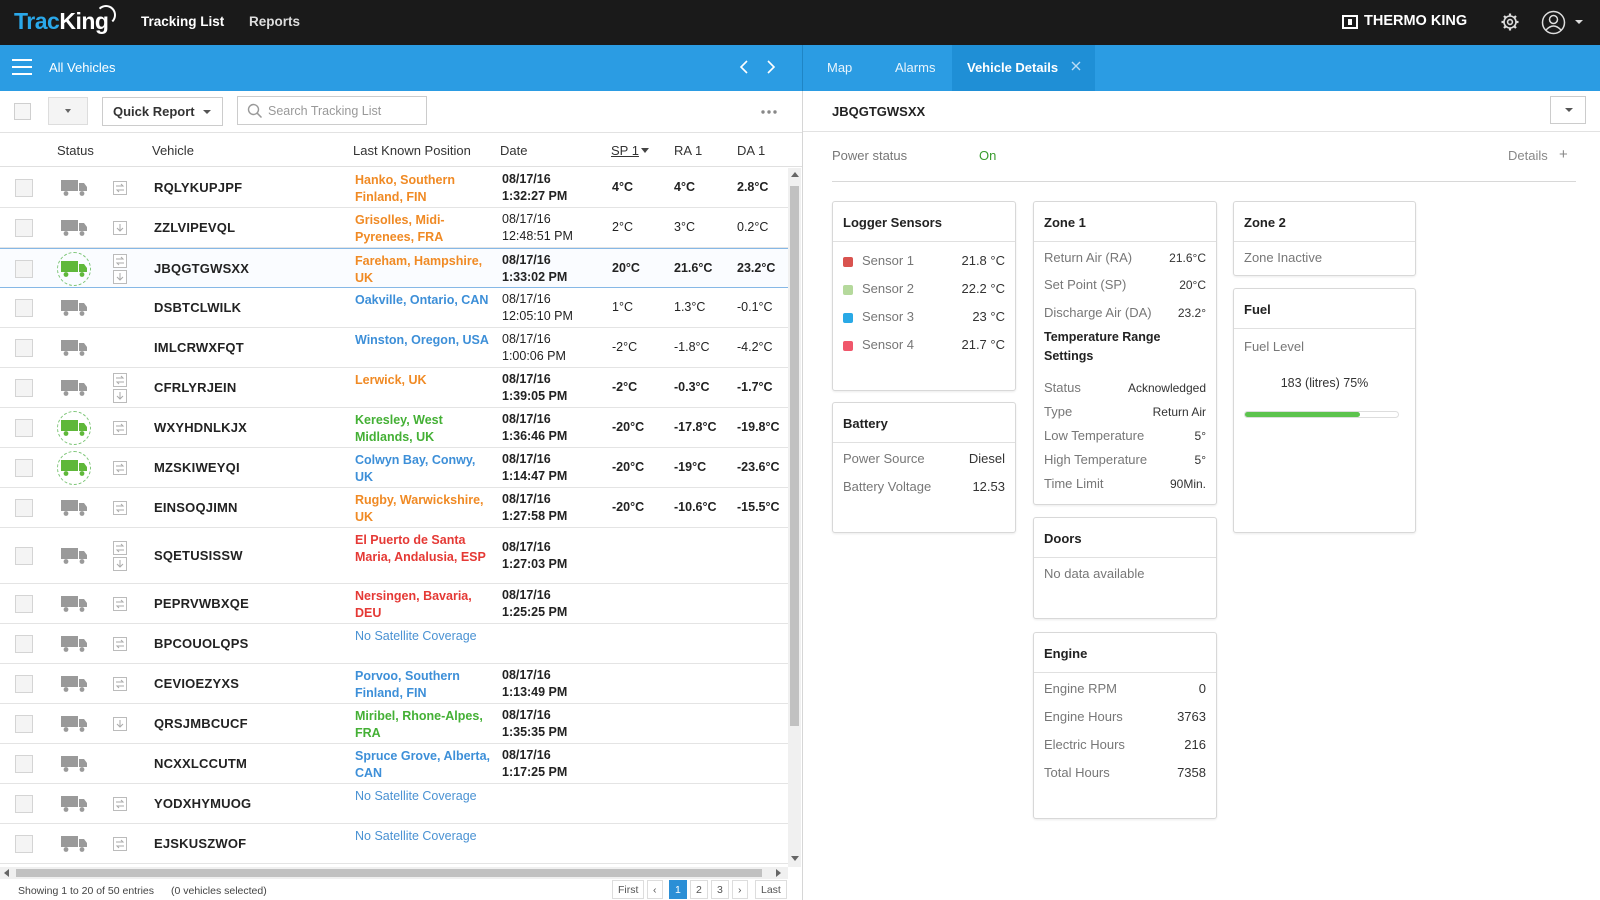 The image size is (1600, 900). What do you see at coordinates (198, 555) in the screenshot?
I see `vehicle-id: SQETUSISSW` at bounding box center [198, 555].